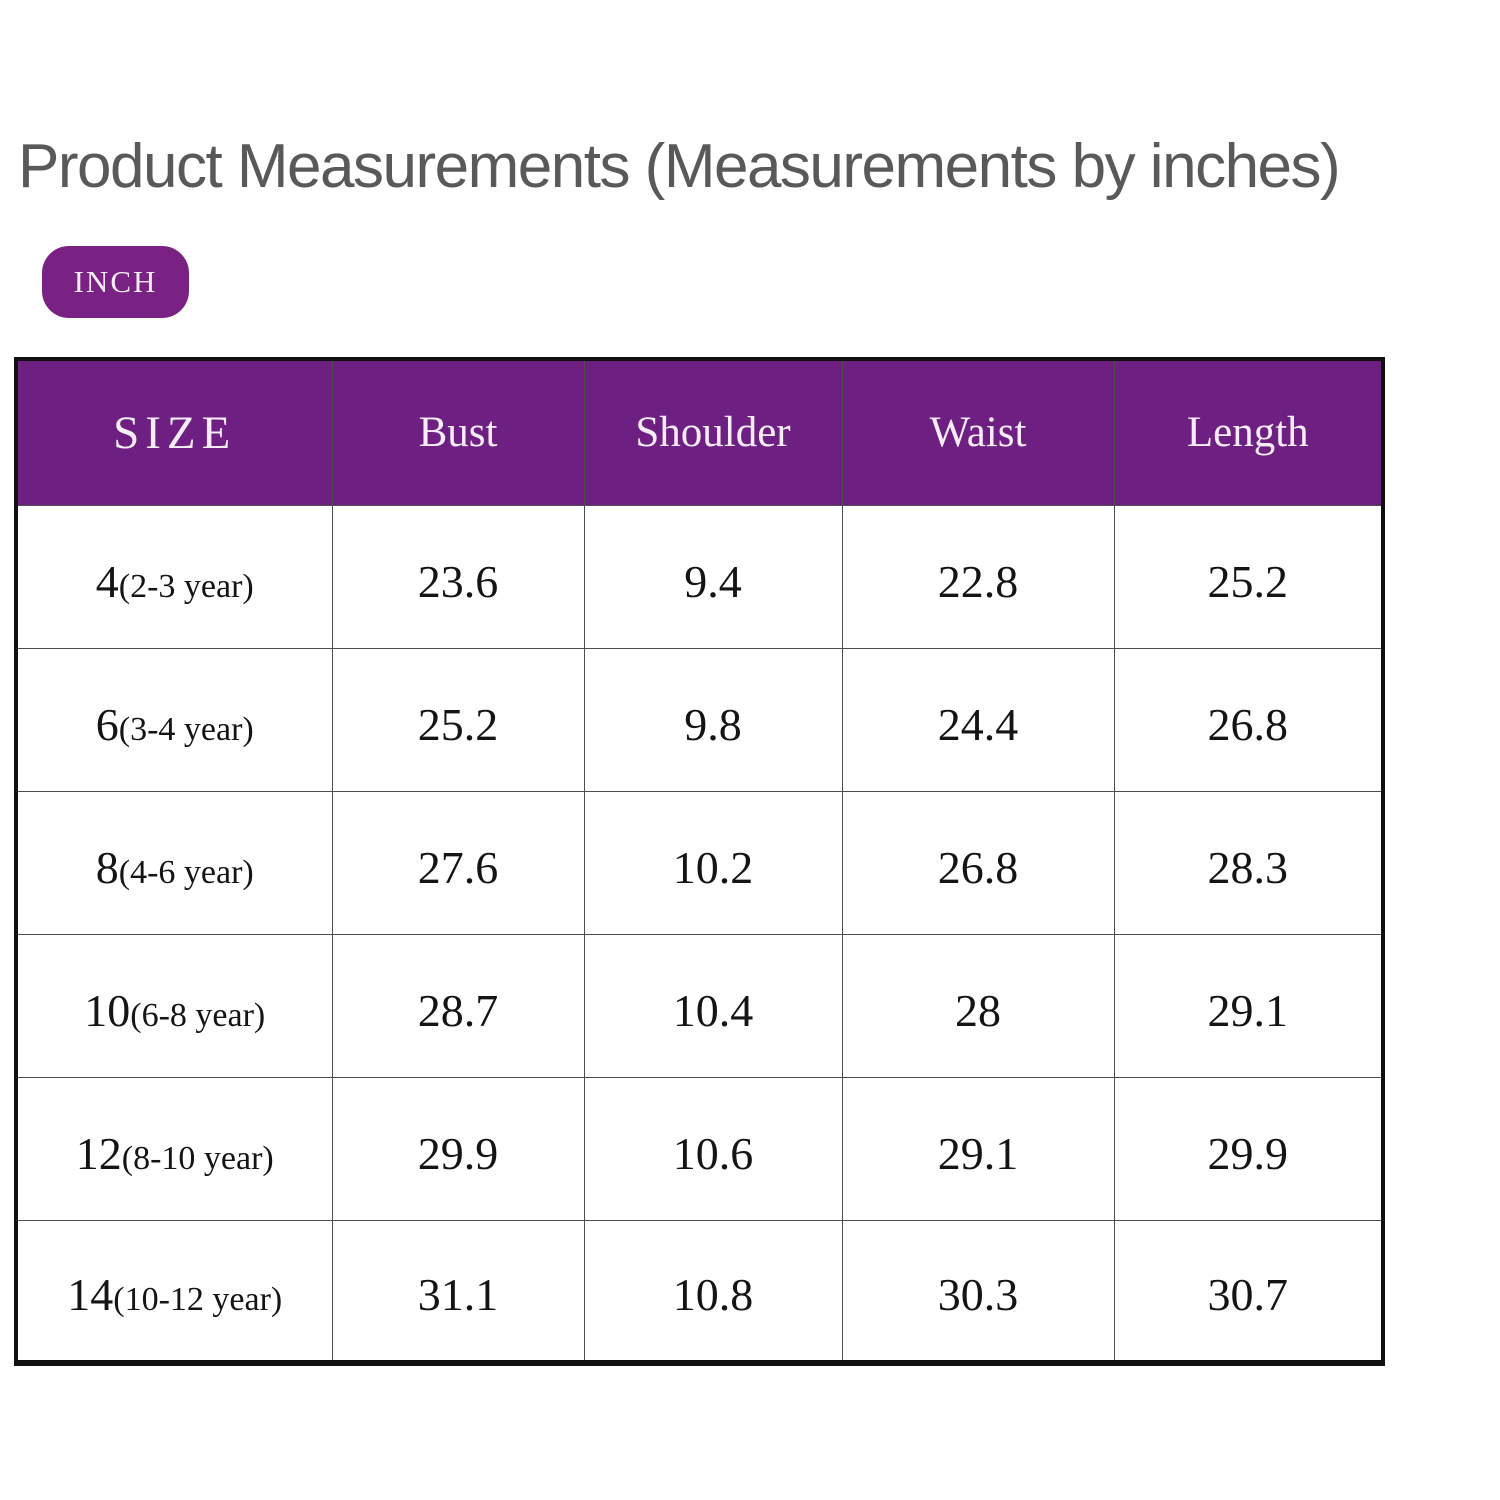  Describe the element at coordinates (1248, 862) in the screenshot. I see `cell-length: 28.3` at that location.